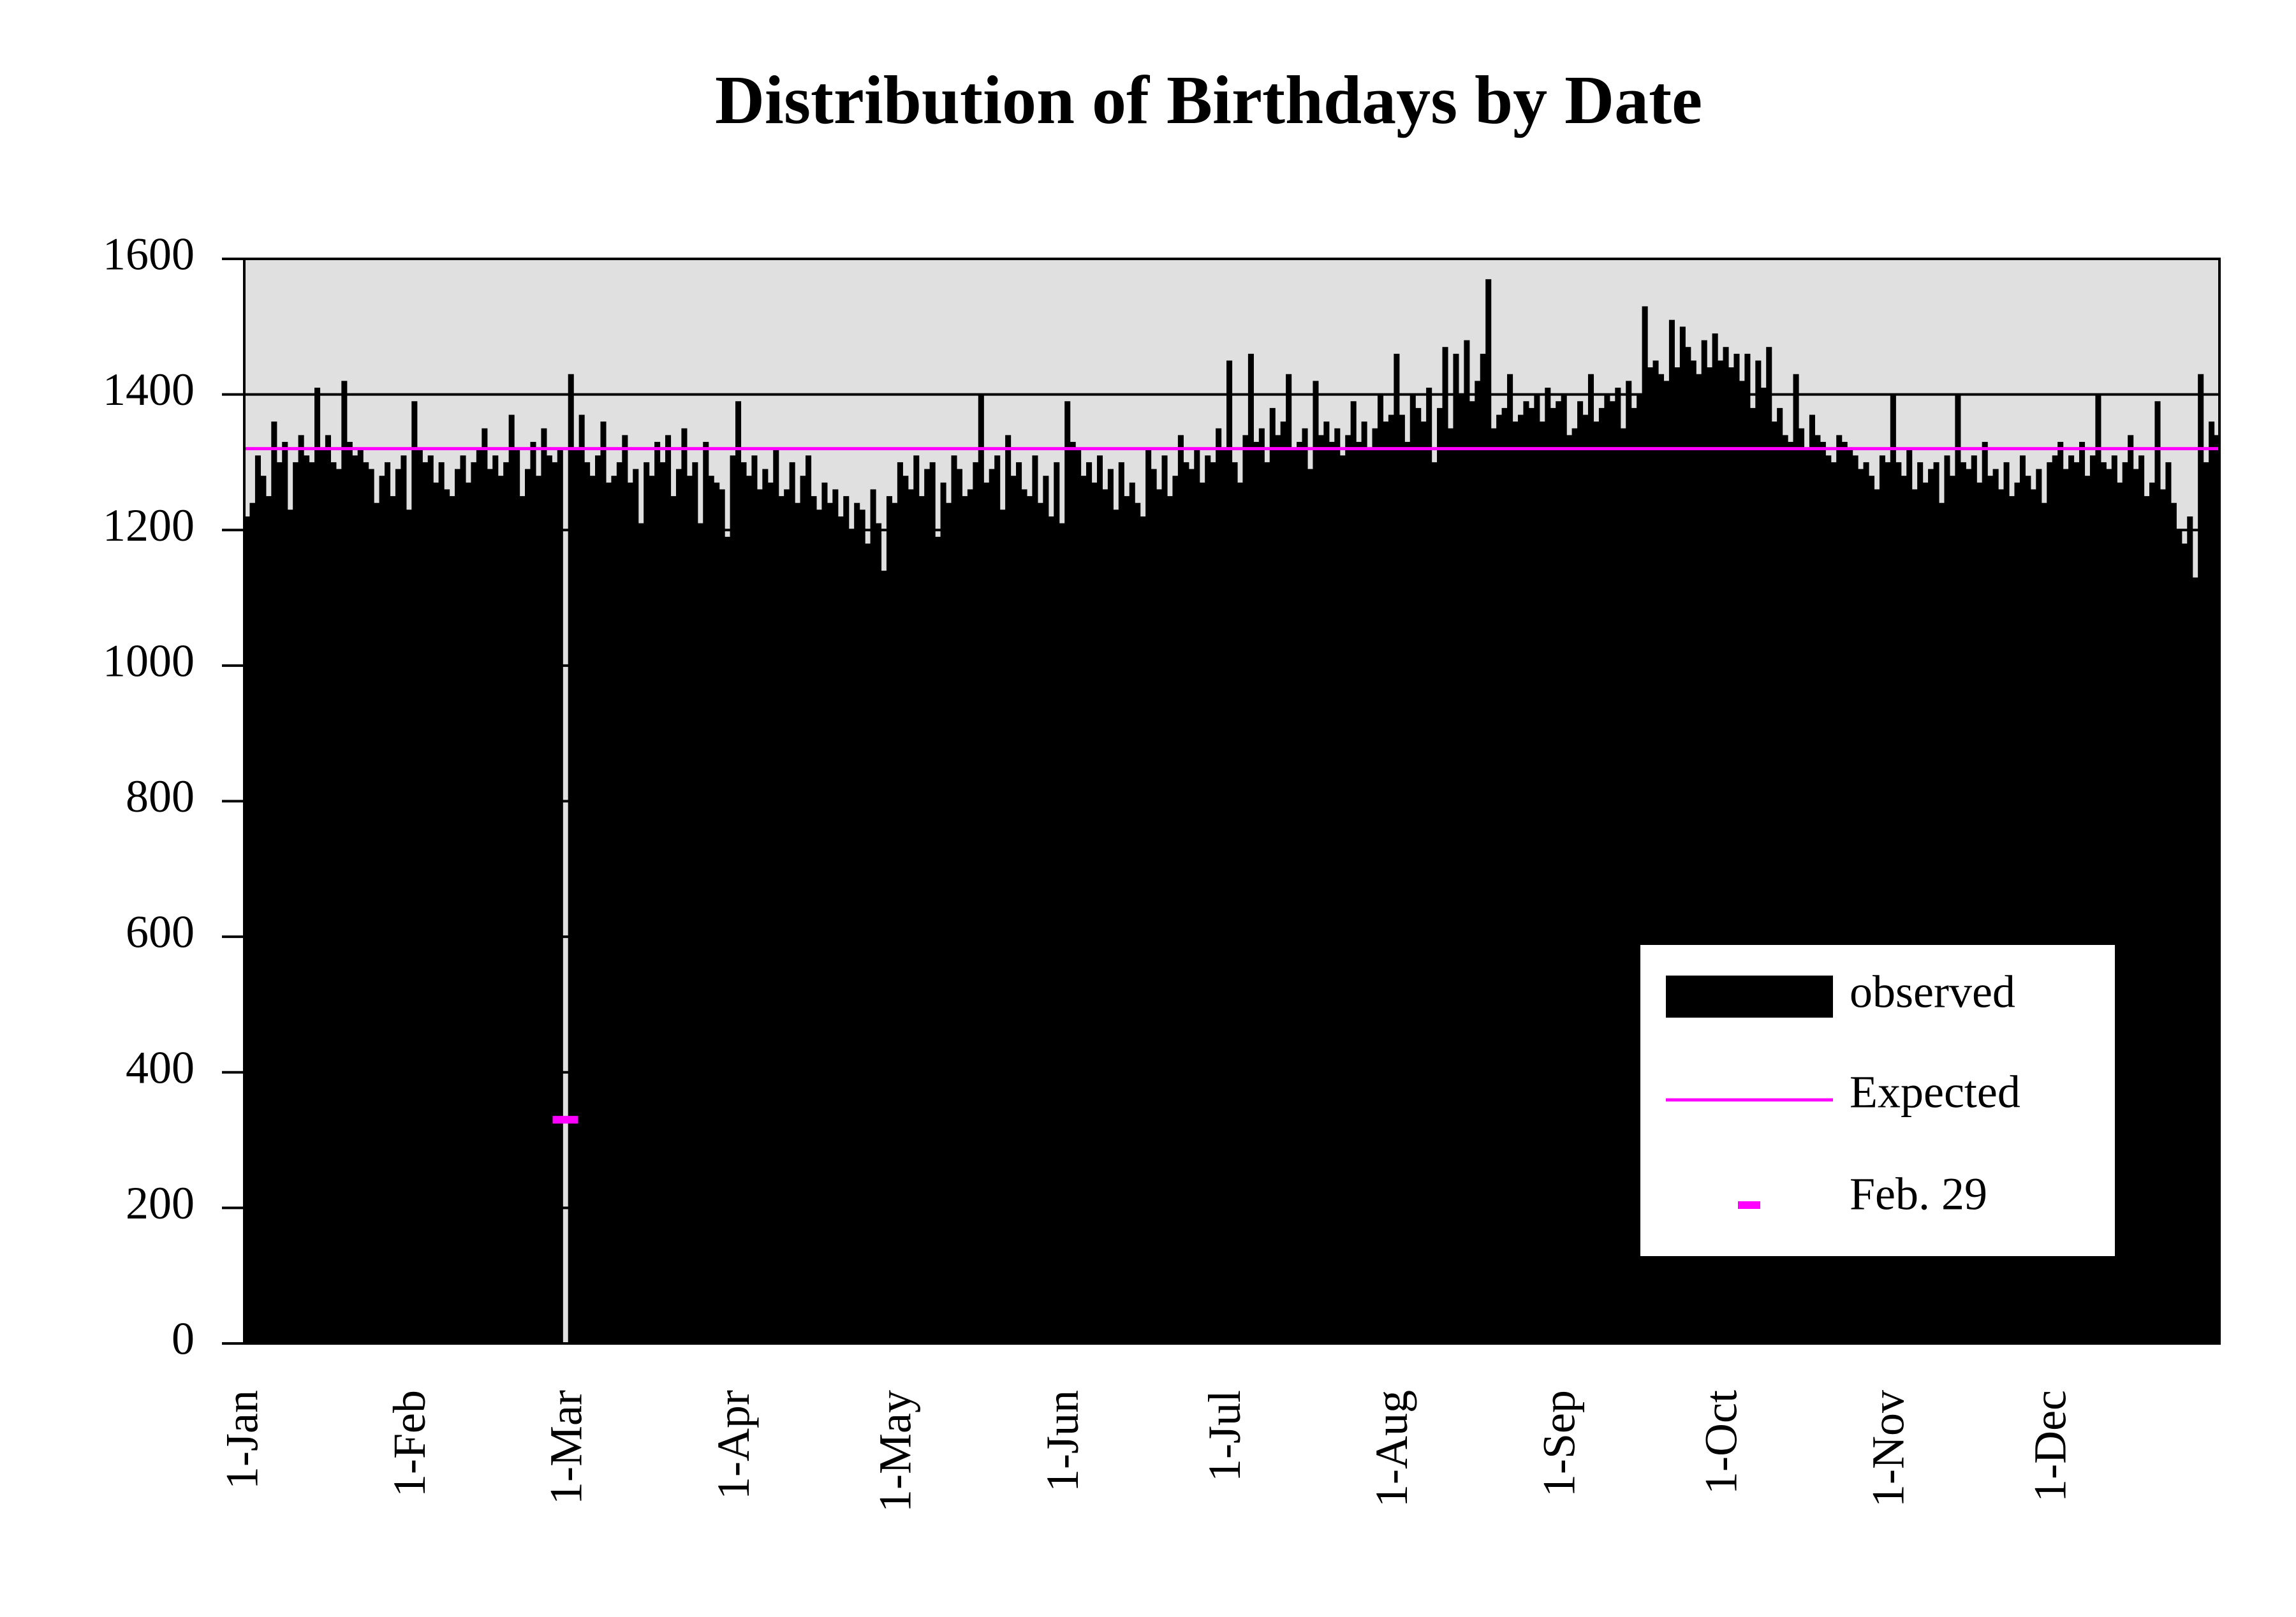 This screenshot has height=1617, width=2296. Describe the element at coordinates (1888, 1449) in the screenshot. I see `x-tick-label: 1-Nov` at that location.